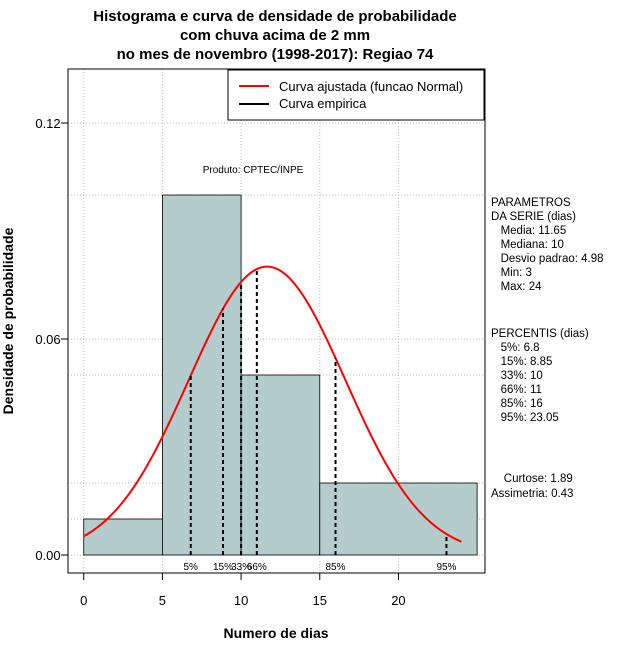 This screenshot has height=660, width=640. I want to click on x-tick-label: 5, so click(162, 600).